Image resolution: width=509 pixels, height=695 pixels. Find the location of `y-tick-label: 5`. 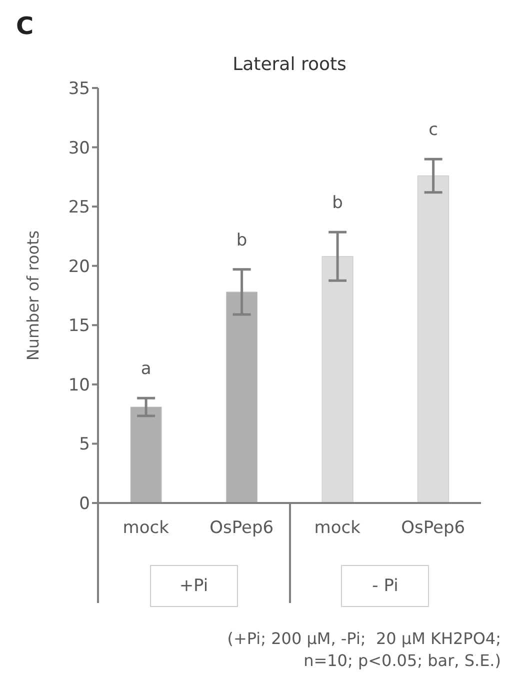

y-tick-label: 5 is located at coordinates (84, 444).